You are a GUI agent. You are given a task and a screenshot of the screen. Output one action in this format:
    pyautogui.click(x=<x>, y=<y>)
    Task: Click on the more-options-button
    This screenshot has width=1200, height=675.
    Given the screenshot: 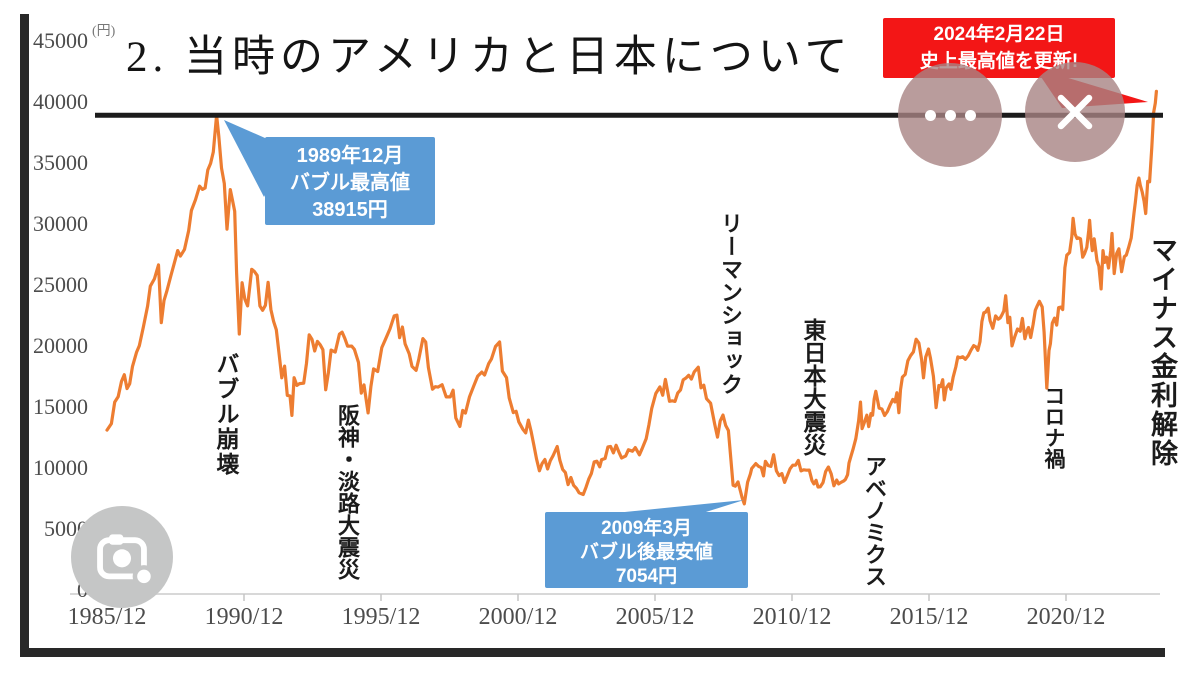 What is the action you would take?
    pyautogui.click(x=950, y=115)
    